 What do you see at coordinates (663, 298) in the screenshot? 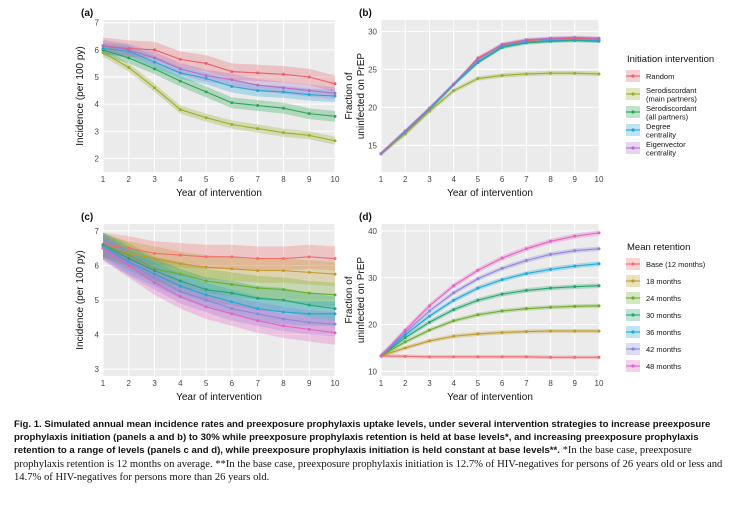
I see `legend-label: 24 months` at bounding box center [663, 298].